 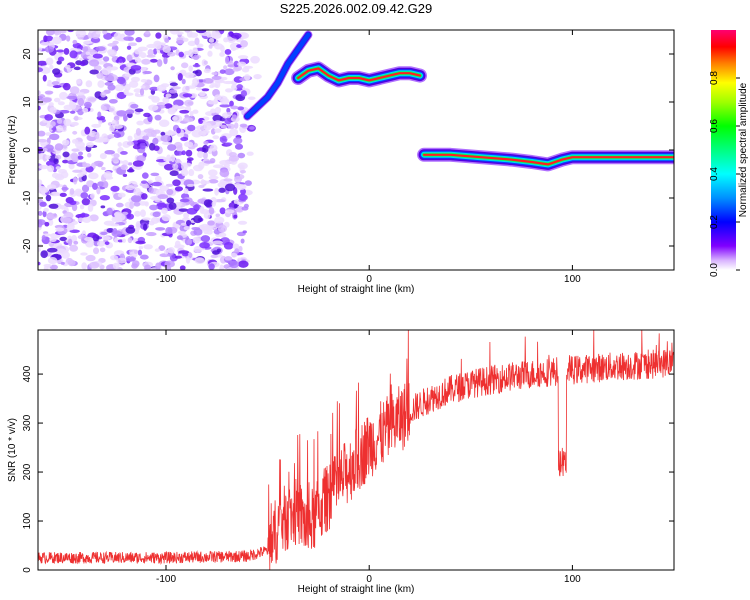 What do you see at coordinates (714, 270) in the screenshot?
I see `colorbar-tick-label: 0.0` at bounding box center [714, 270].